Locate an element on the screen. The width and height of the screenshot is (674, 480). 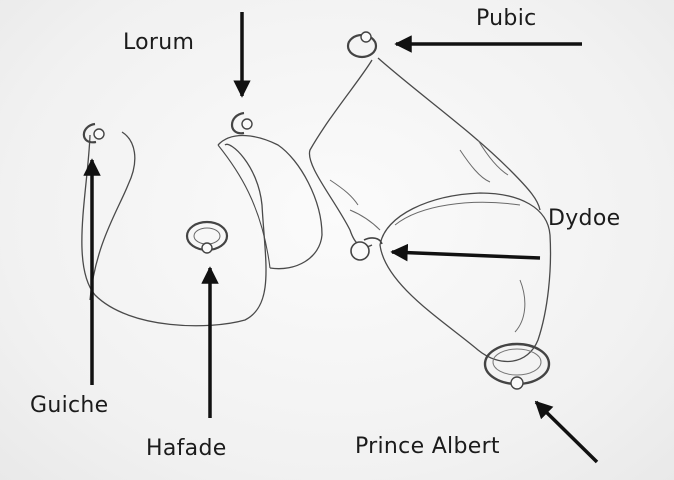
scrotum-left-upper is located at coordinates (112, 216).